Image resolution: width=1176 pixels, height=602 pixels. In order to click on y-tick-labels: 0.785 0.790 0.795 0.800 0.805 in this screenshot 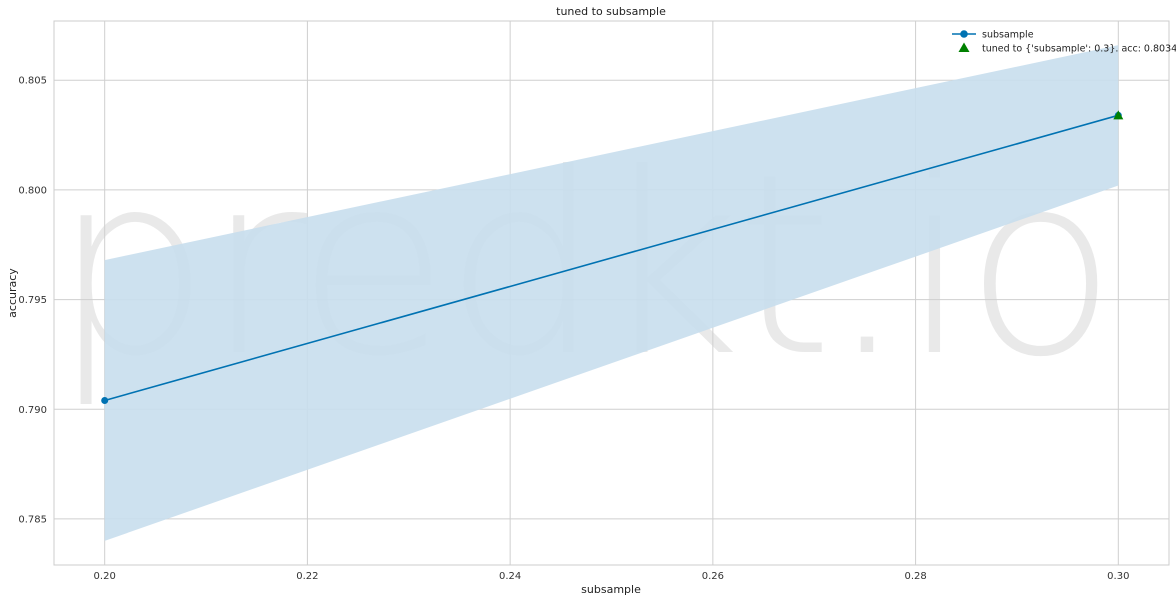, I will do `click(32, 301)`.